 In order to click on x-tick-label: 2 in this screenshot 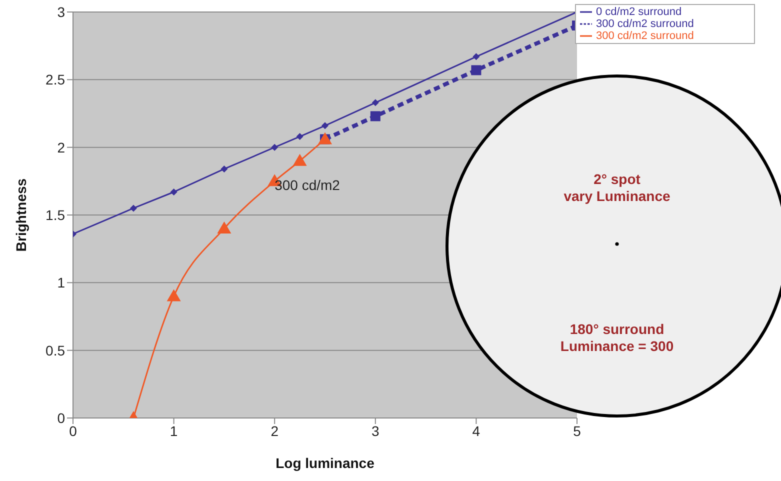, I will do `click(274, 430)`.